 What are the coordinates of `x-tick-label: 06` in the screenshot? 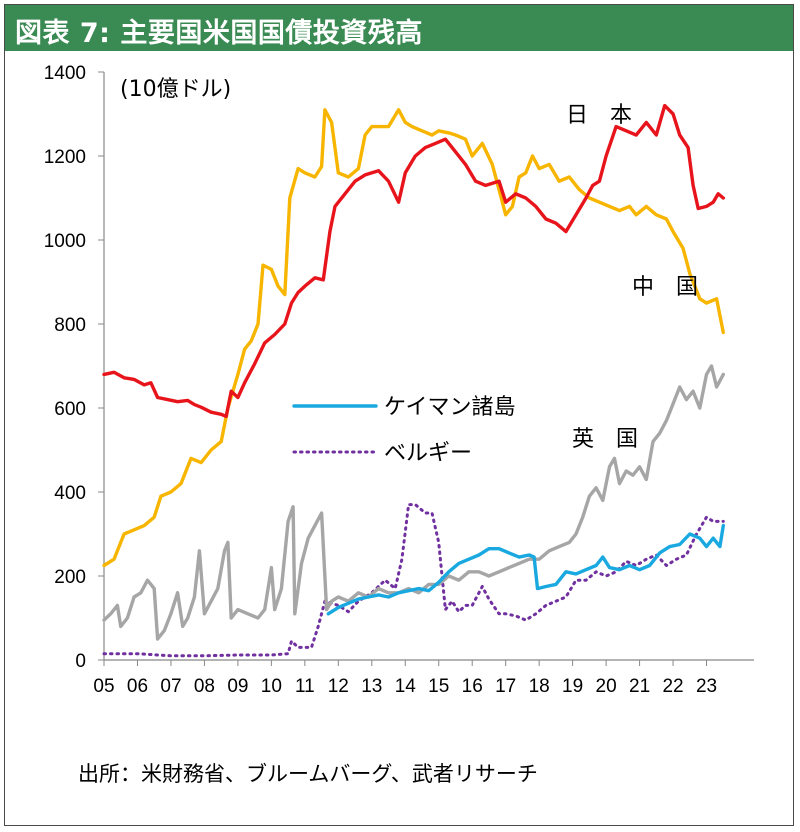 It's located at (137, 686).